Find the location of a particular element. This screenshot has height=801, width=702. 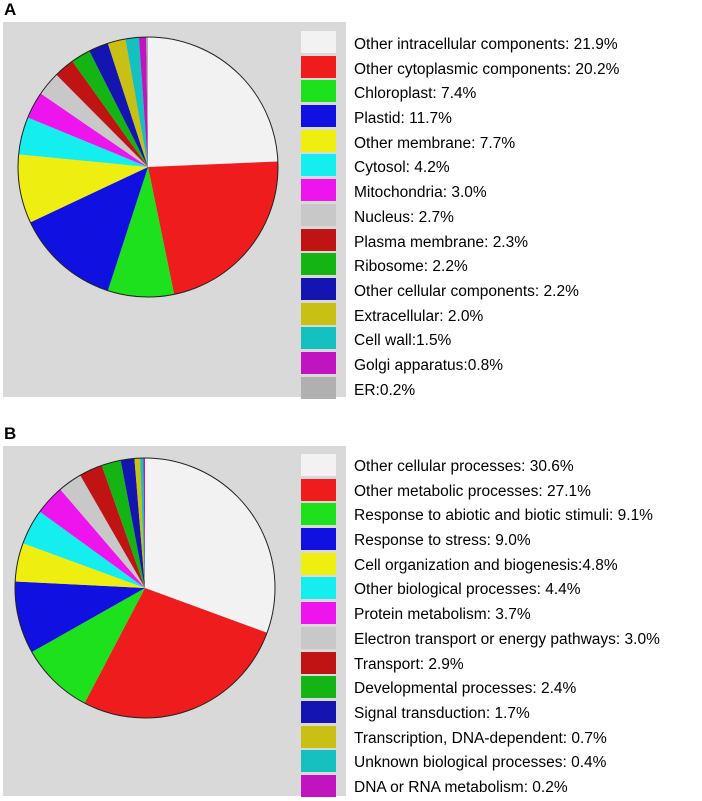

panel-b-legend-swatches is located at coordinates (318, 627).